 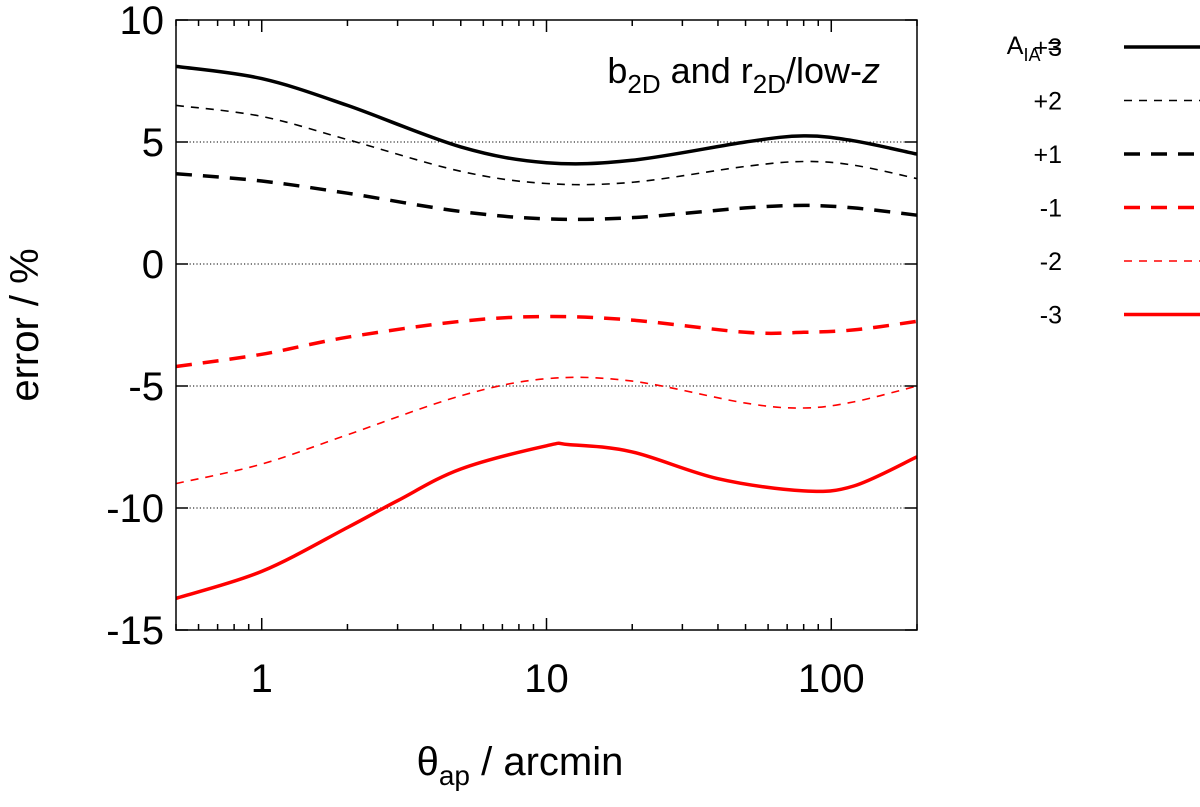 What do you see at coordinates (1047, 102) in the screenshot?
I see `legend-label: +2` at bounding box center [1047, 102].